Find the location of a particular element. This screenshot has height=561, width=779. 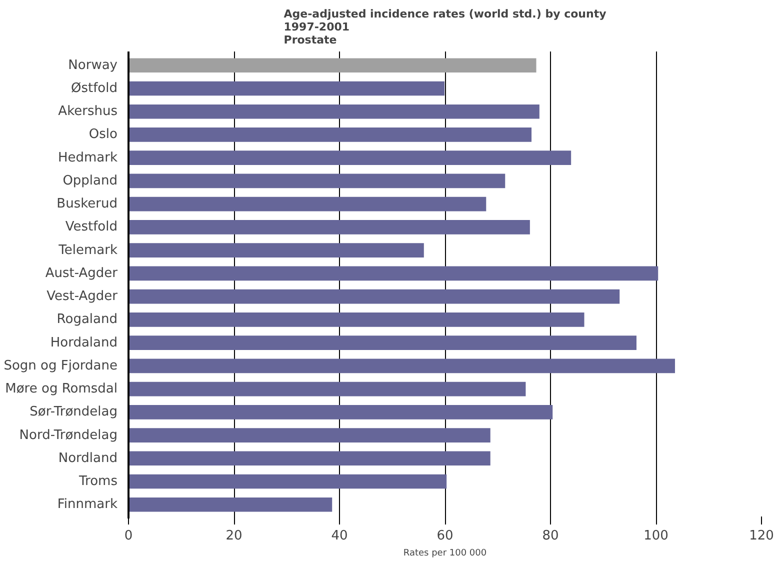

y-tick-label: Oslo is located at coordinates (103, 134).